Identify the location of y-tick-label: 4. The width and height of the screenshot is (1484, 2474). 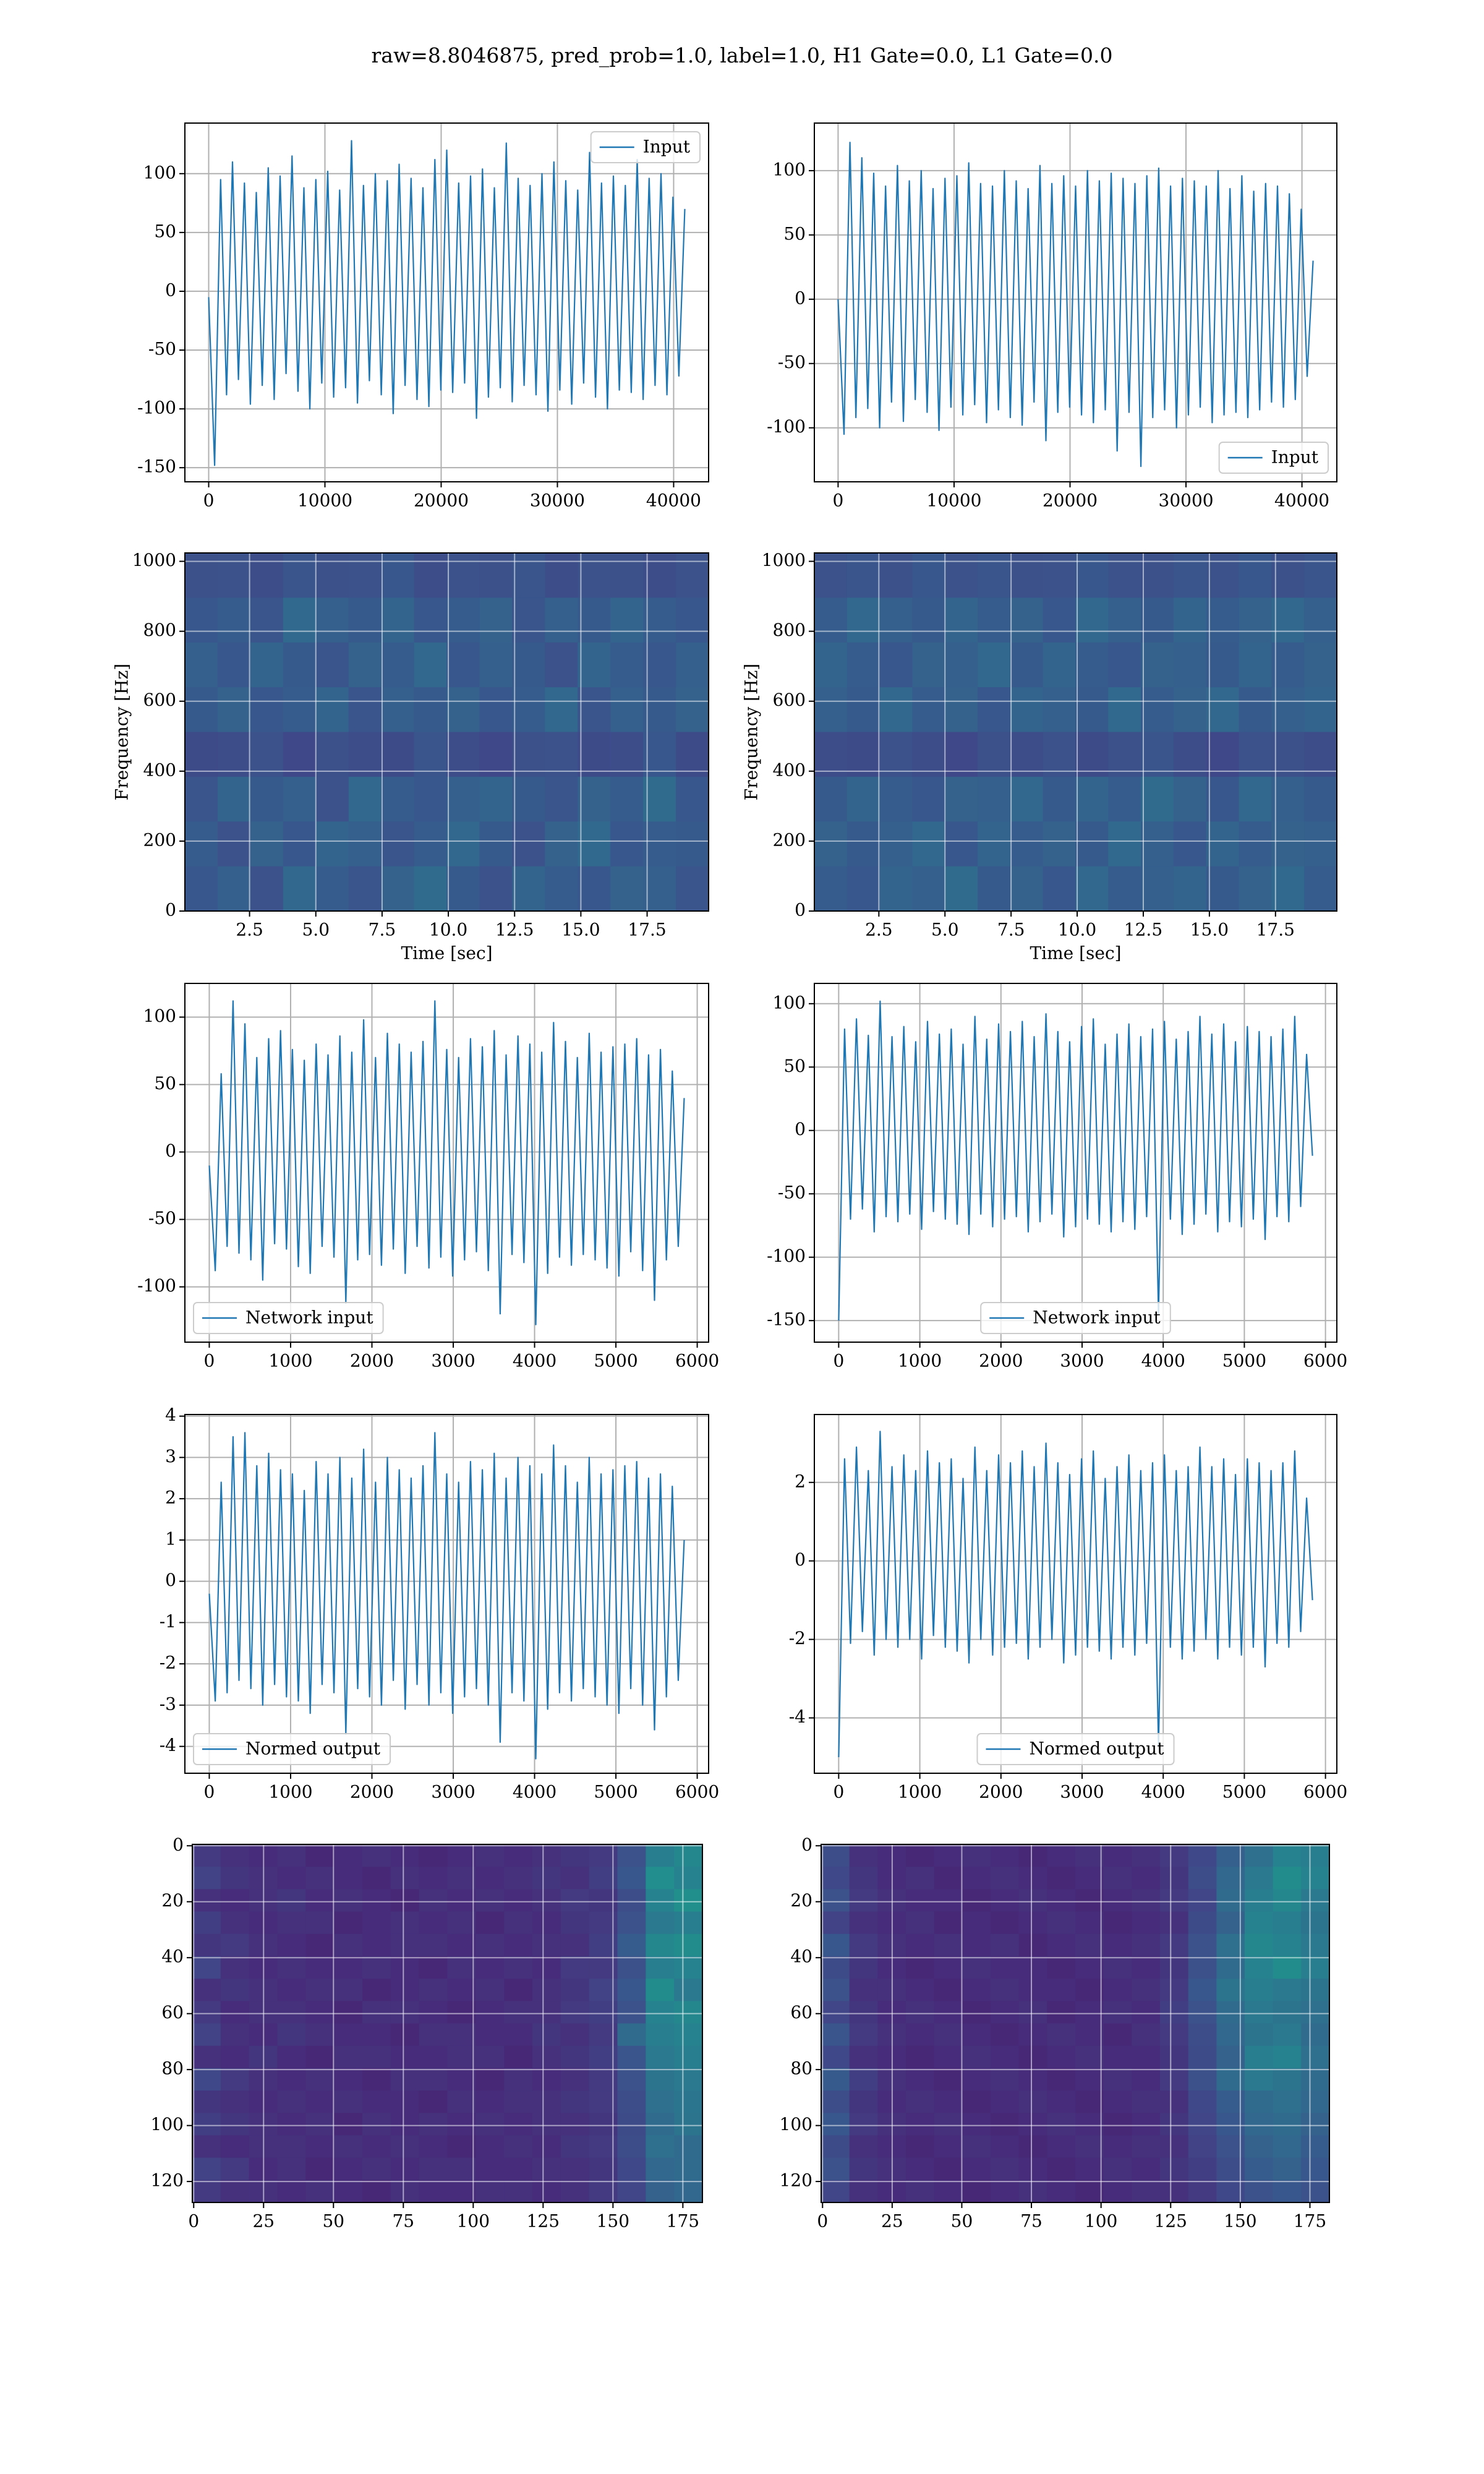
(170, 1415).